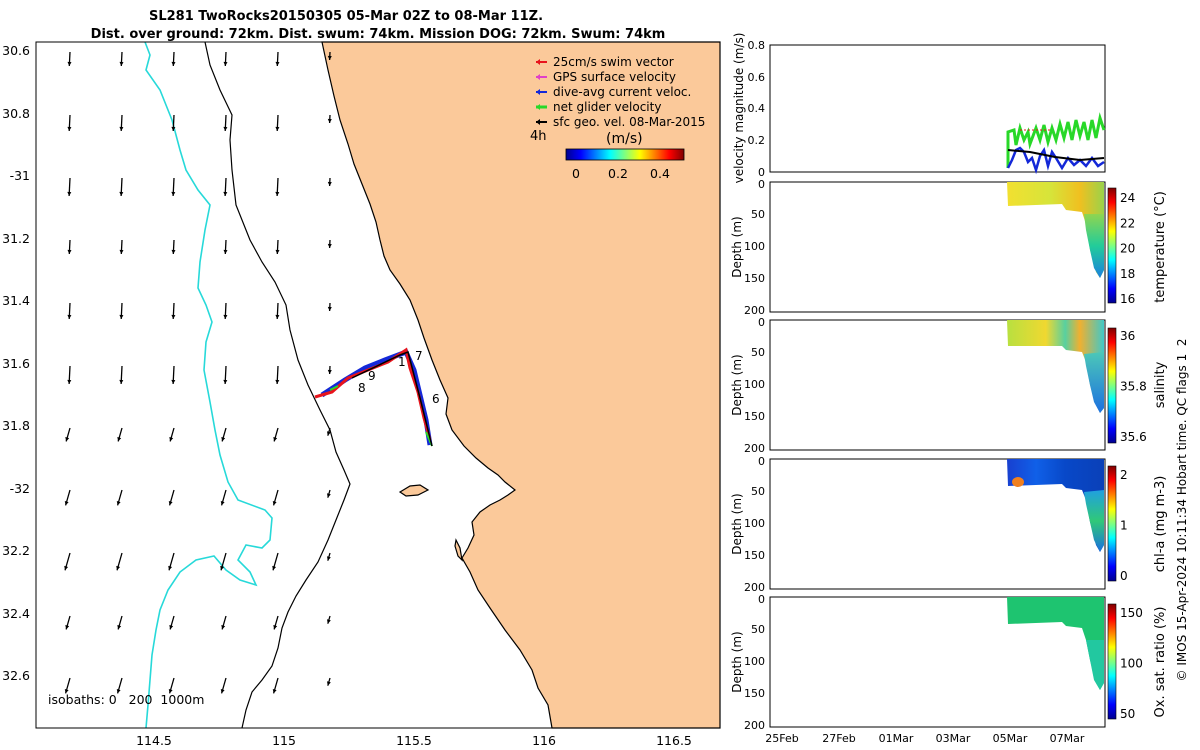 Image resolution: width=1200 pixels, height=750 pixels. What do you see at coordinates (1055, 230) in the screenshot?
I see `temperature-data` at bounding box center [1055, 230].